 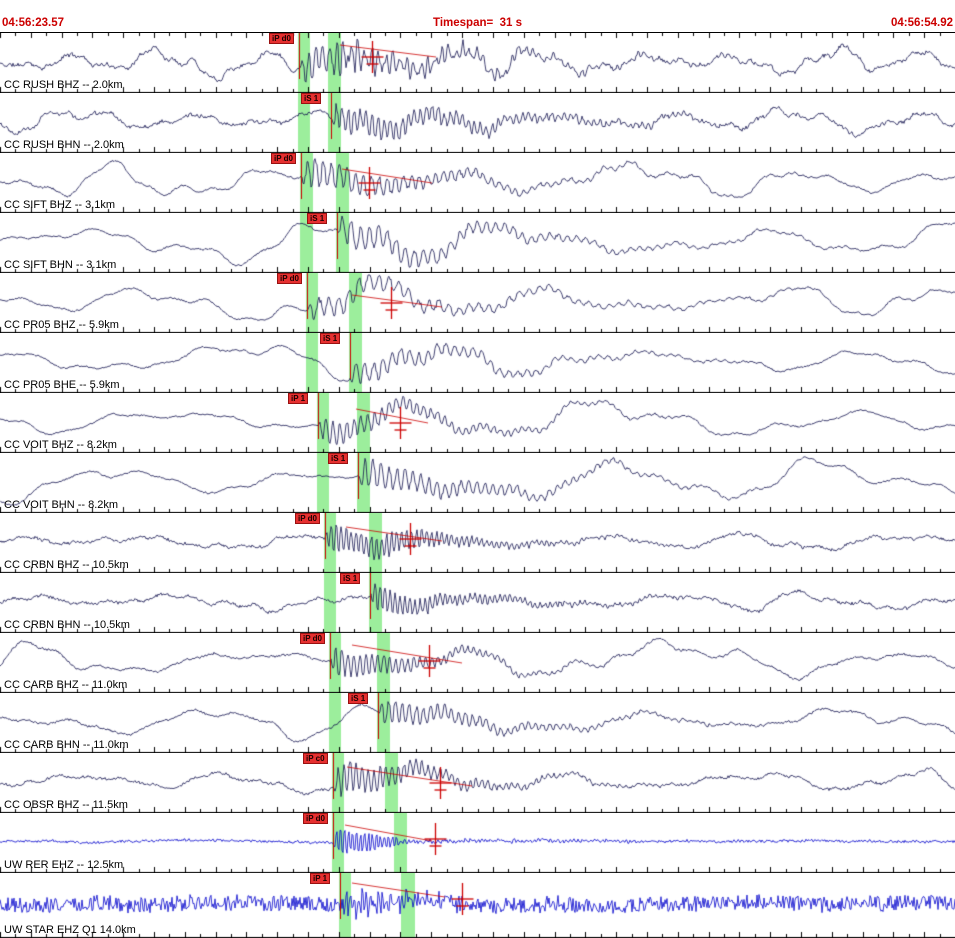 I want to click on trace-row: CC CARB BHZ -- 11.0km iP d0, so click(x=477, y=663).